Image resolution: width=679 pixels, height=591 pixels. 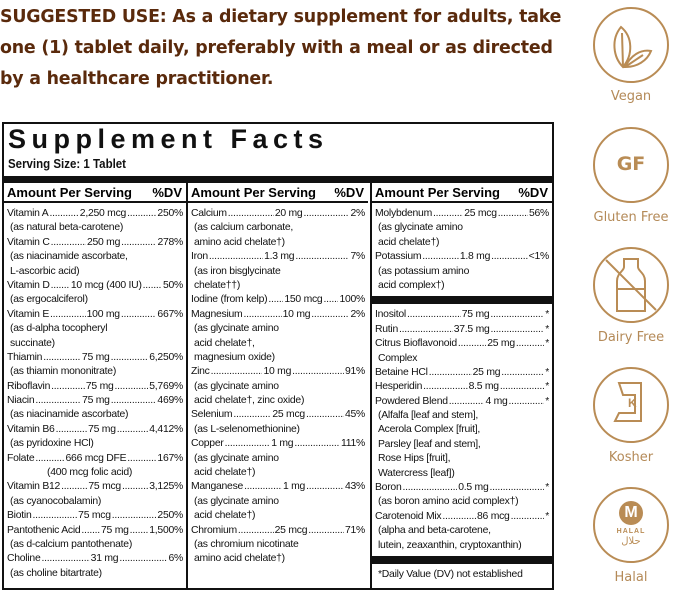 I want to click on nutrient-row: Betaine HCl 25 mg *, so click(x=462, y=373).